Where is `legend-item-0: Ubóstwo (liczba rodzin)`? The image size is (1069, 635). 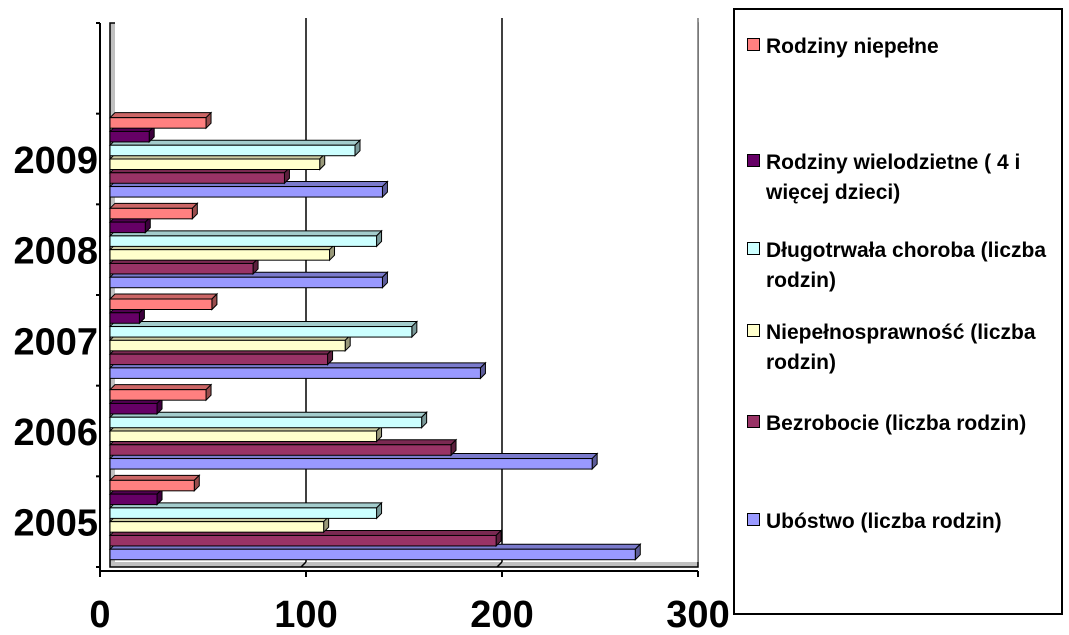
legend-item-0: Ubóstwo (liczba rodzin) is located at coordinates (905, 522).